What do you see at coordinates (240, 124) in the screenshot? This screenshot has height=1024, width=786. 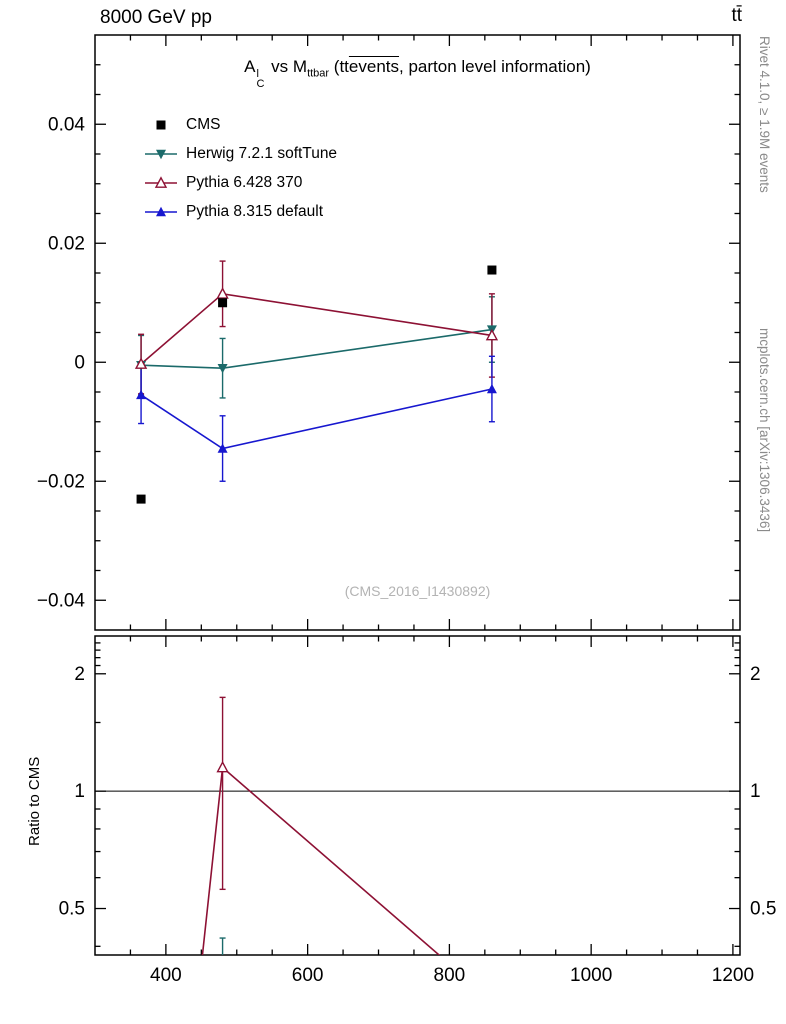 I see `legend-item-cms: CMS` at bounding box center [240, 124].